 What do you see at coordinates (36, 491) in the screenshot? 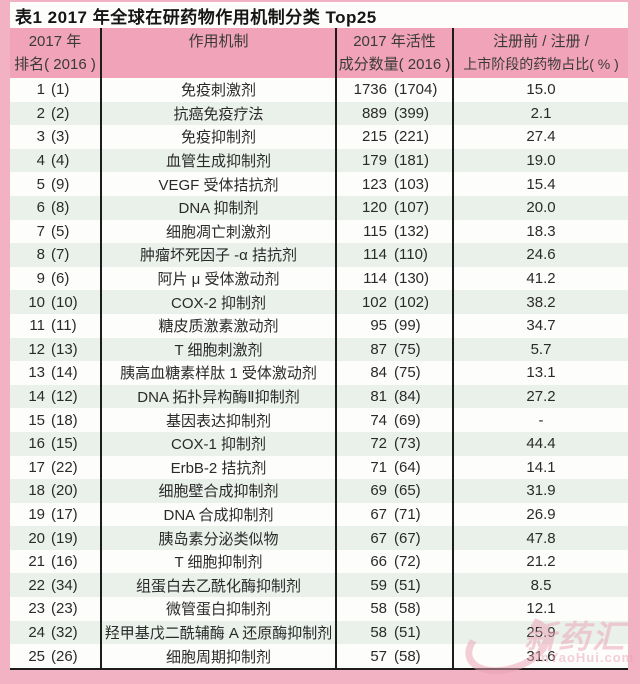
I see `rank-2017-value: 18` at bounding box center [36, 491].